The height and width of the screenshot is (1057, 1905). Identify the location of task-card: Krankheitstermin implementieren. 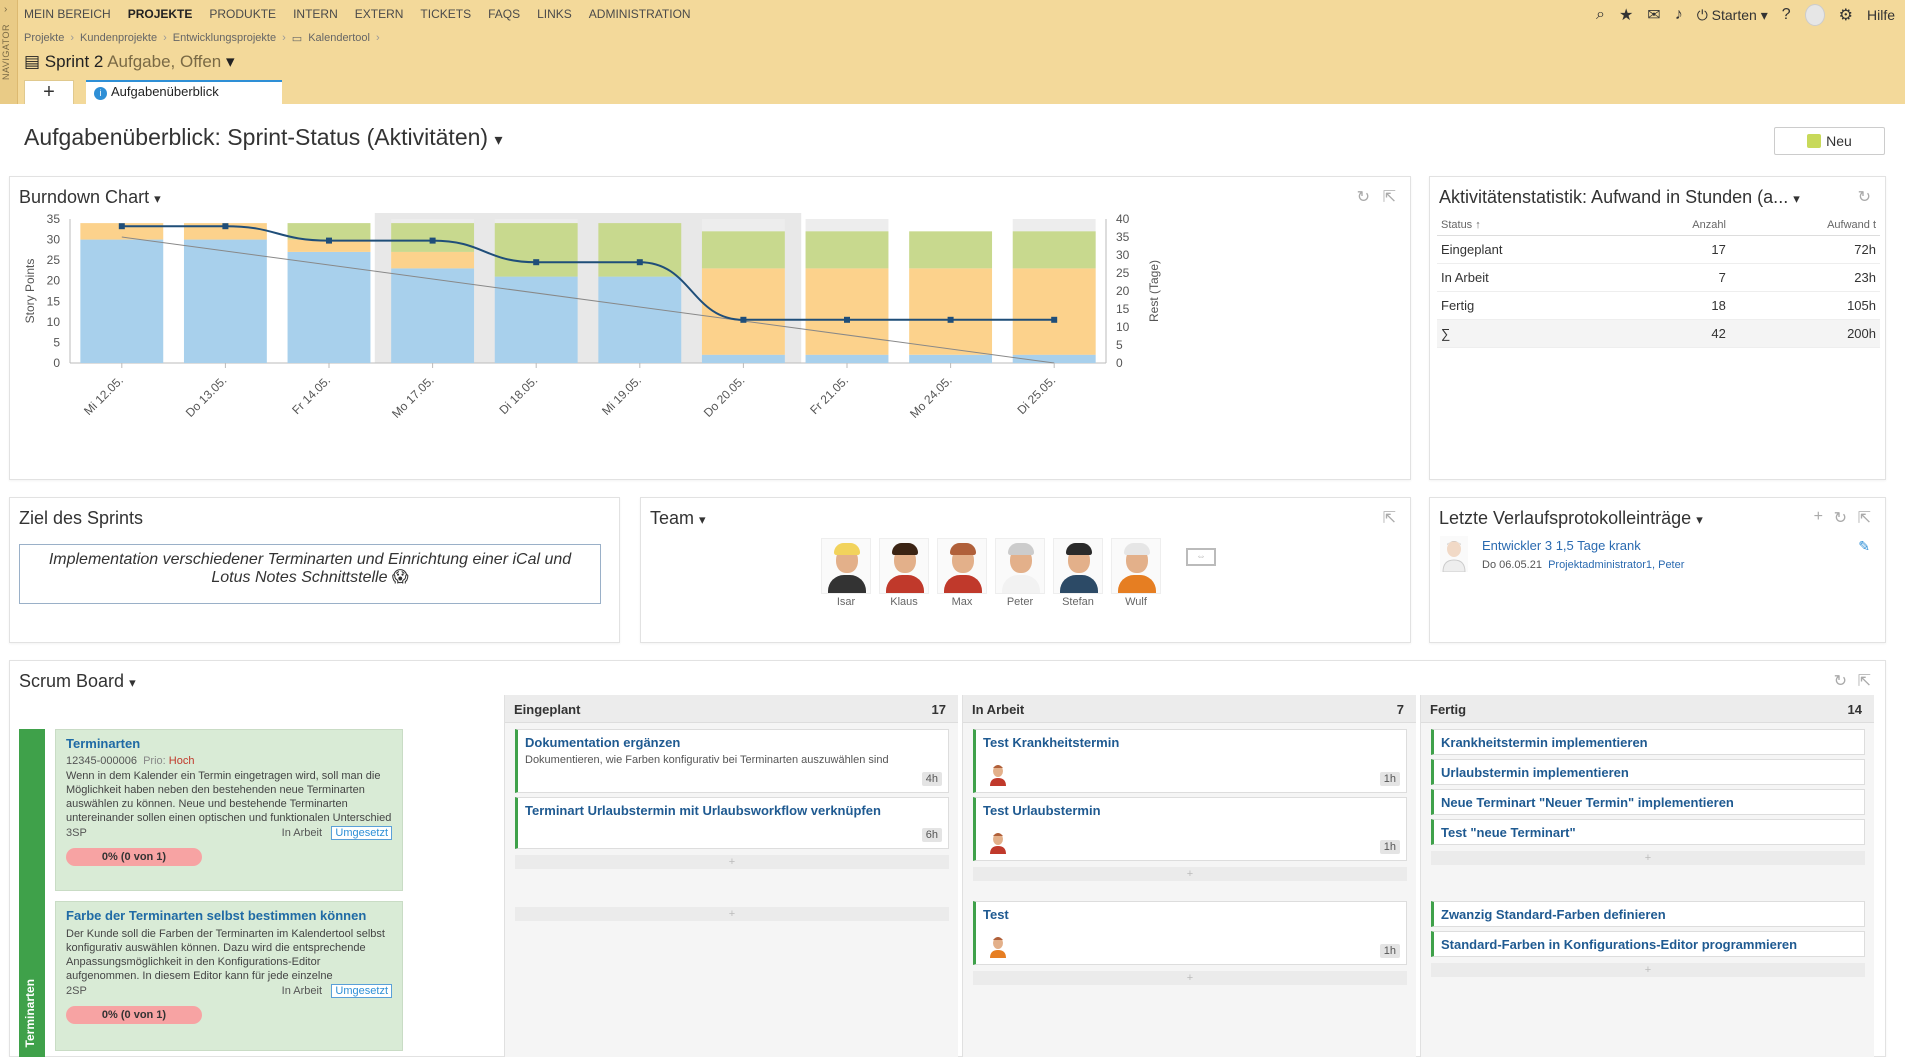
(1648, 742).